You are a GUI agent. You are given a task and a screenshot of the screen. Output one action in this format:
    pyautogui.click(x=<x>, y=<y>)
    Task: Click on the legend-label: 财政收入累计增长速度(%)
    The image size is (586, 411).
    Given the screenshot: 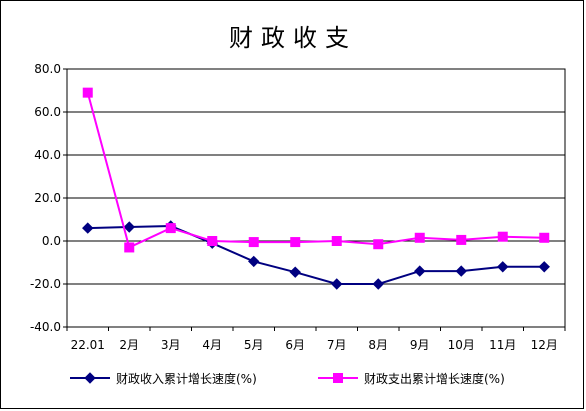 What is the action you would take?
    pyautogui.click(x=186, y=378)
    